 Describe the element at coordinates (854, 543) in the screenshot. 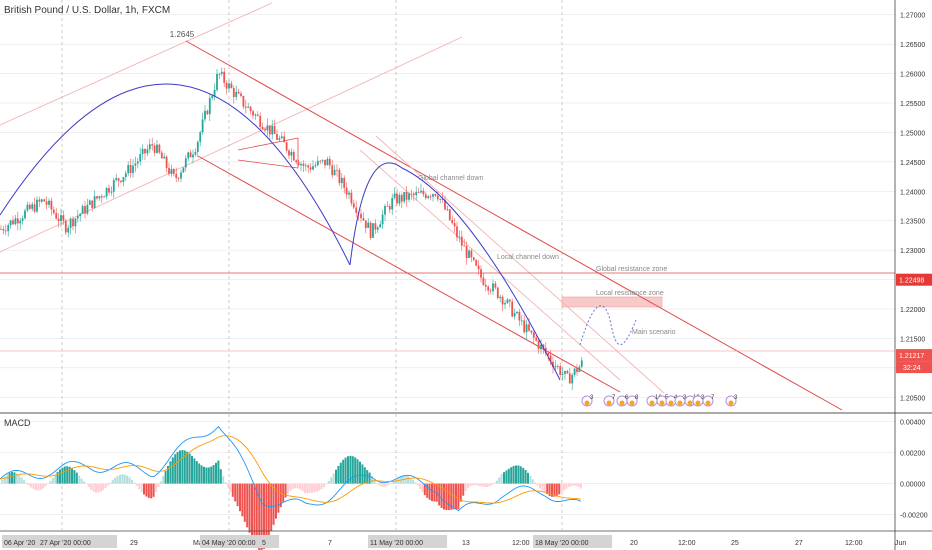

I see `time-tick: 12:00` at that location.